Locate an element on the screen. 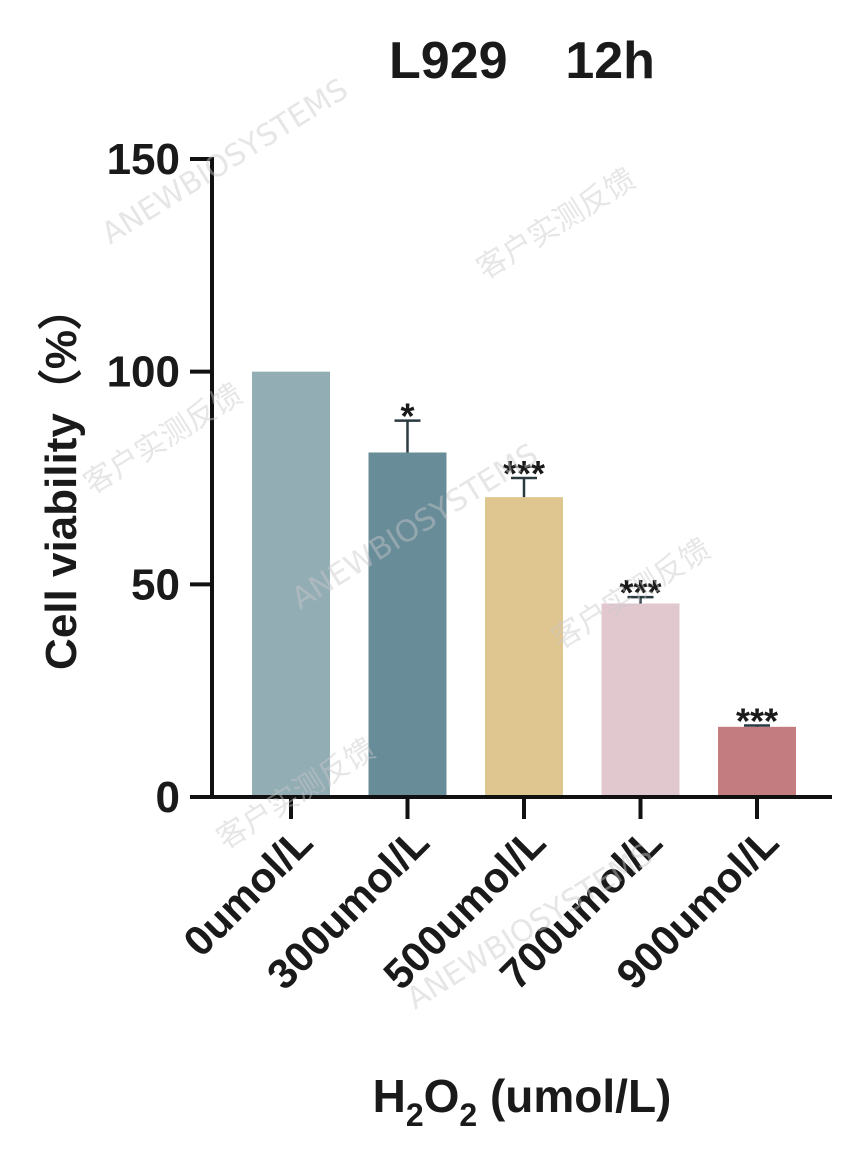 The height and width of the screenshot is (1157, 861). significance-group: ********** is located at coordinates (589, 569).